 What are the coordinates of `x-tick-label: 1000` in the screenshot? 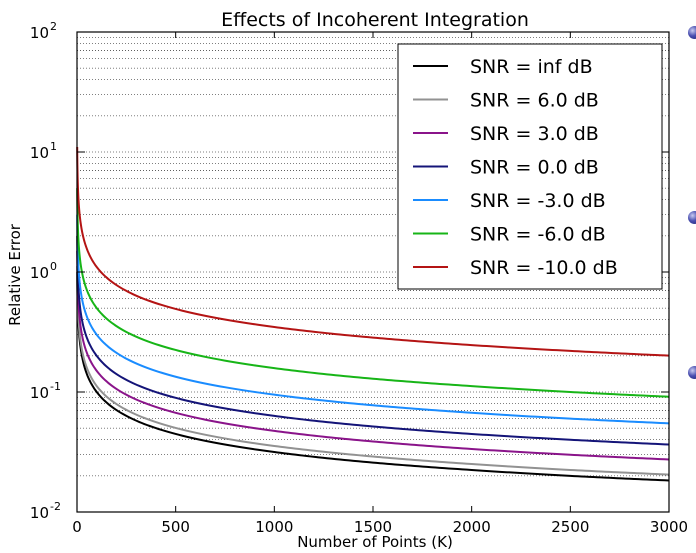 It's located at (274, 527).